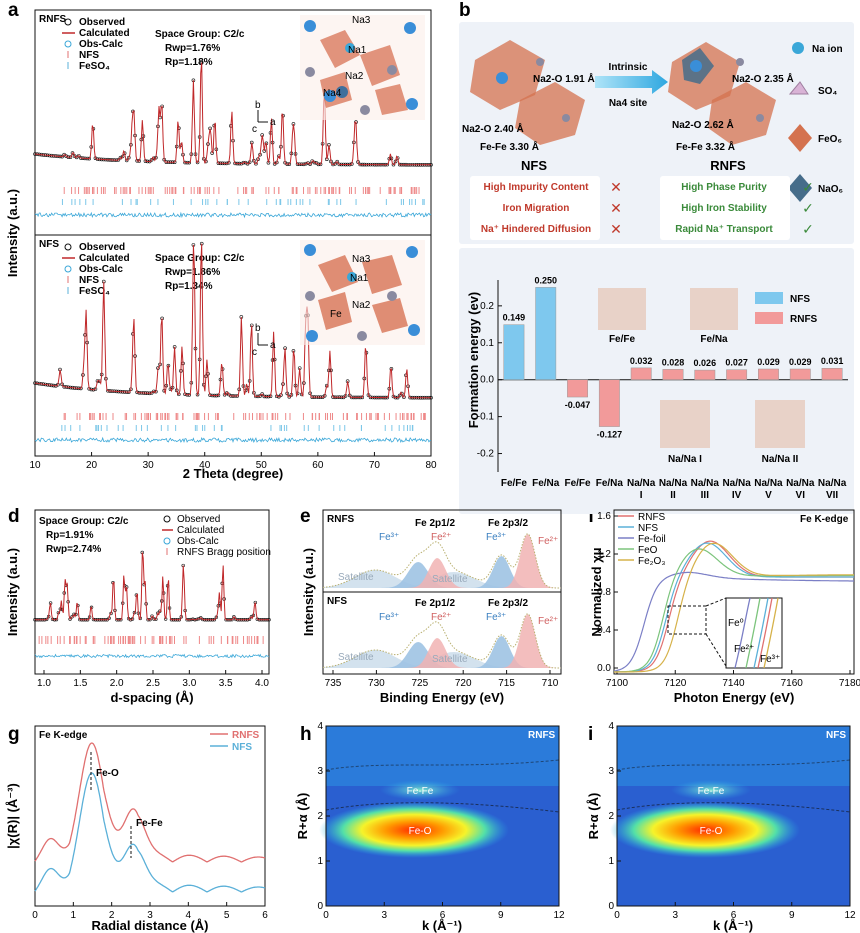 The image size is (860, 933). Describe the element at coordinates (362, 67) in the screenshot. I see `panel-a-top-crystal: Na3 Na1 Na2 Na4` at that location.